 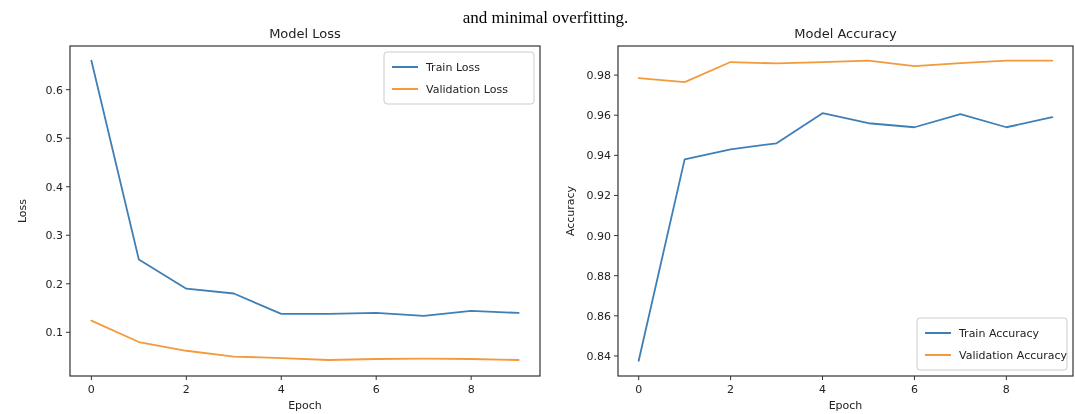 I want to click on y-tick-label: 0.96, so click(x=598, y=116).